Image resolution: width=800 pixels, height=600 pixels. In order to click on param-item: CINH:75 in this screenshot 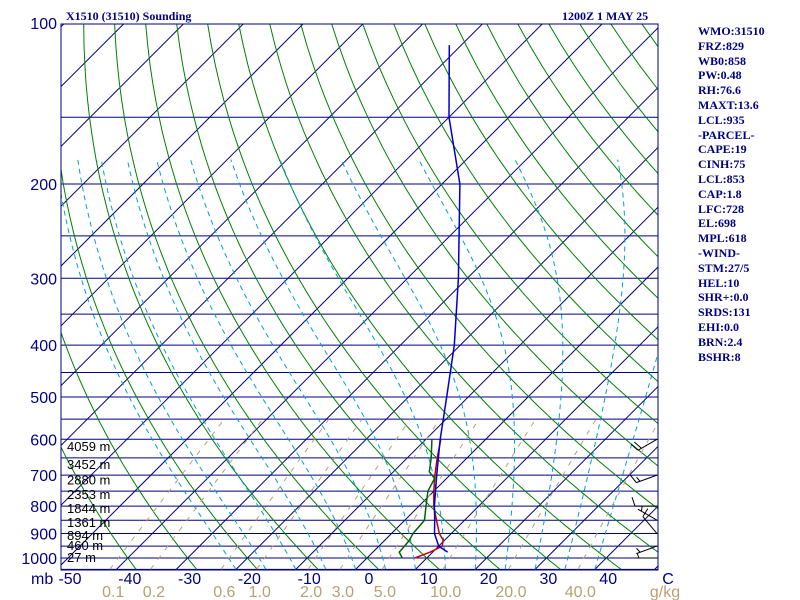, I will do `click(722, 164)`.